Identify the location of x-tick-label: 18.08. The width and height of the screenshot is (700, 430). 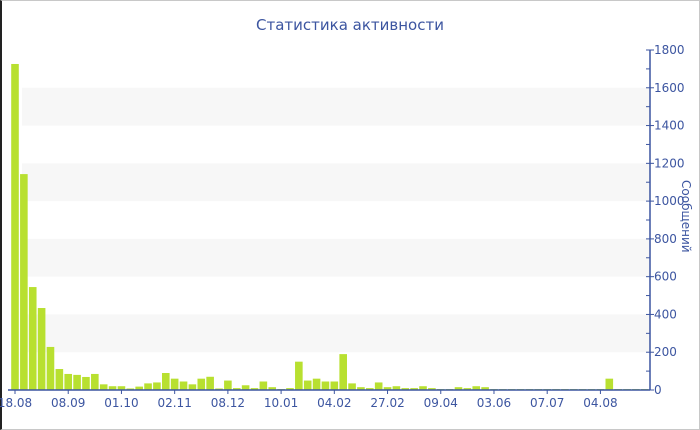
(16, 403).